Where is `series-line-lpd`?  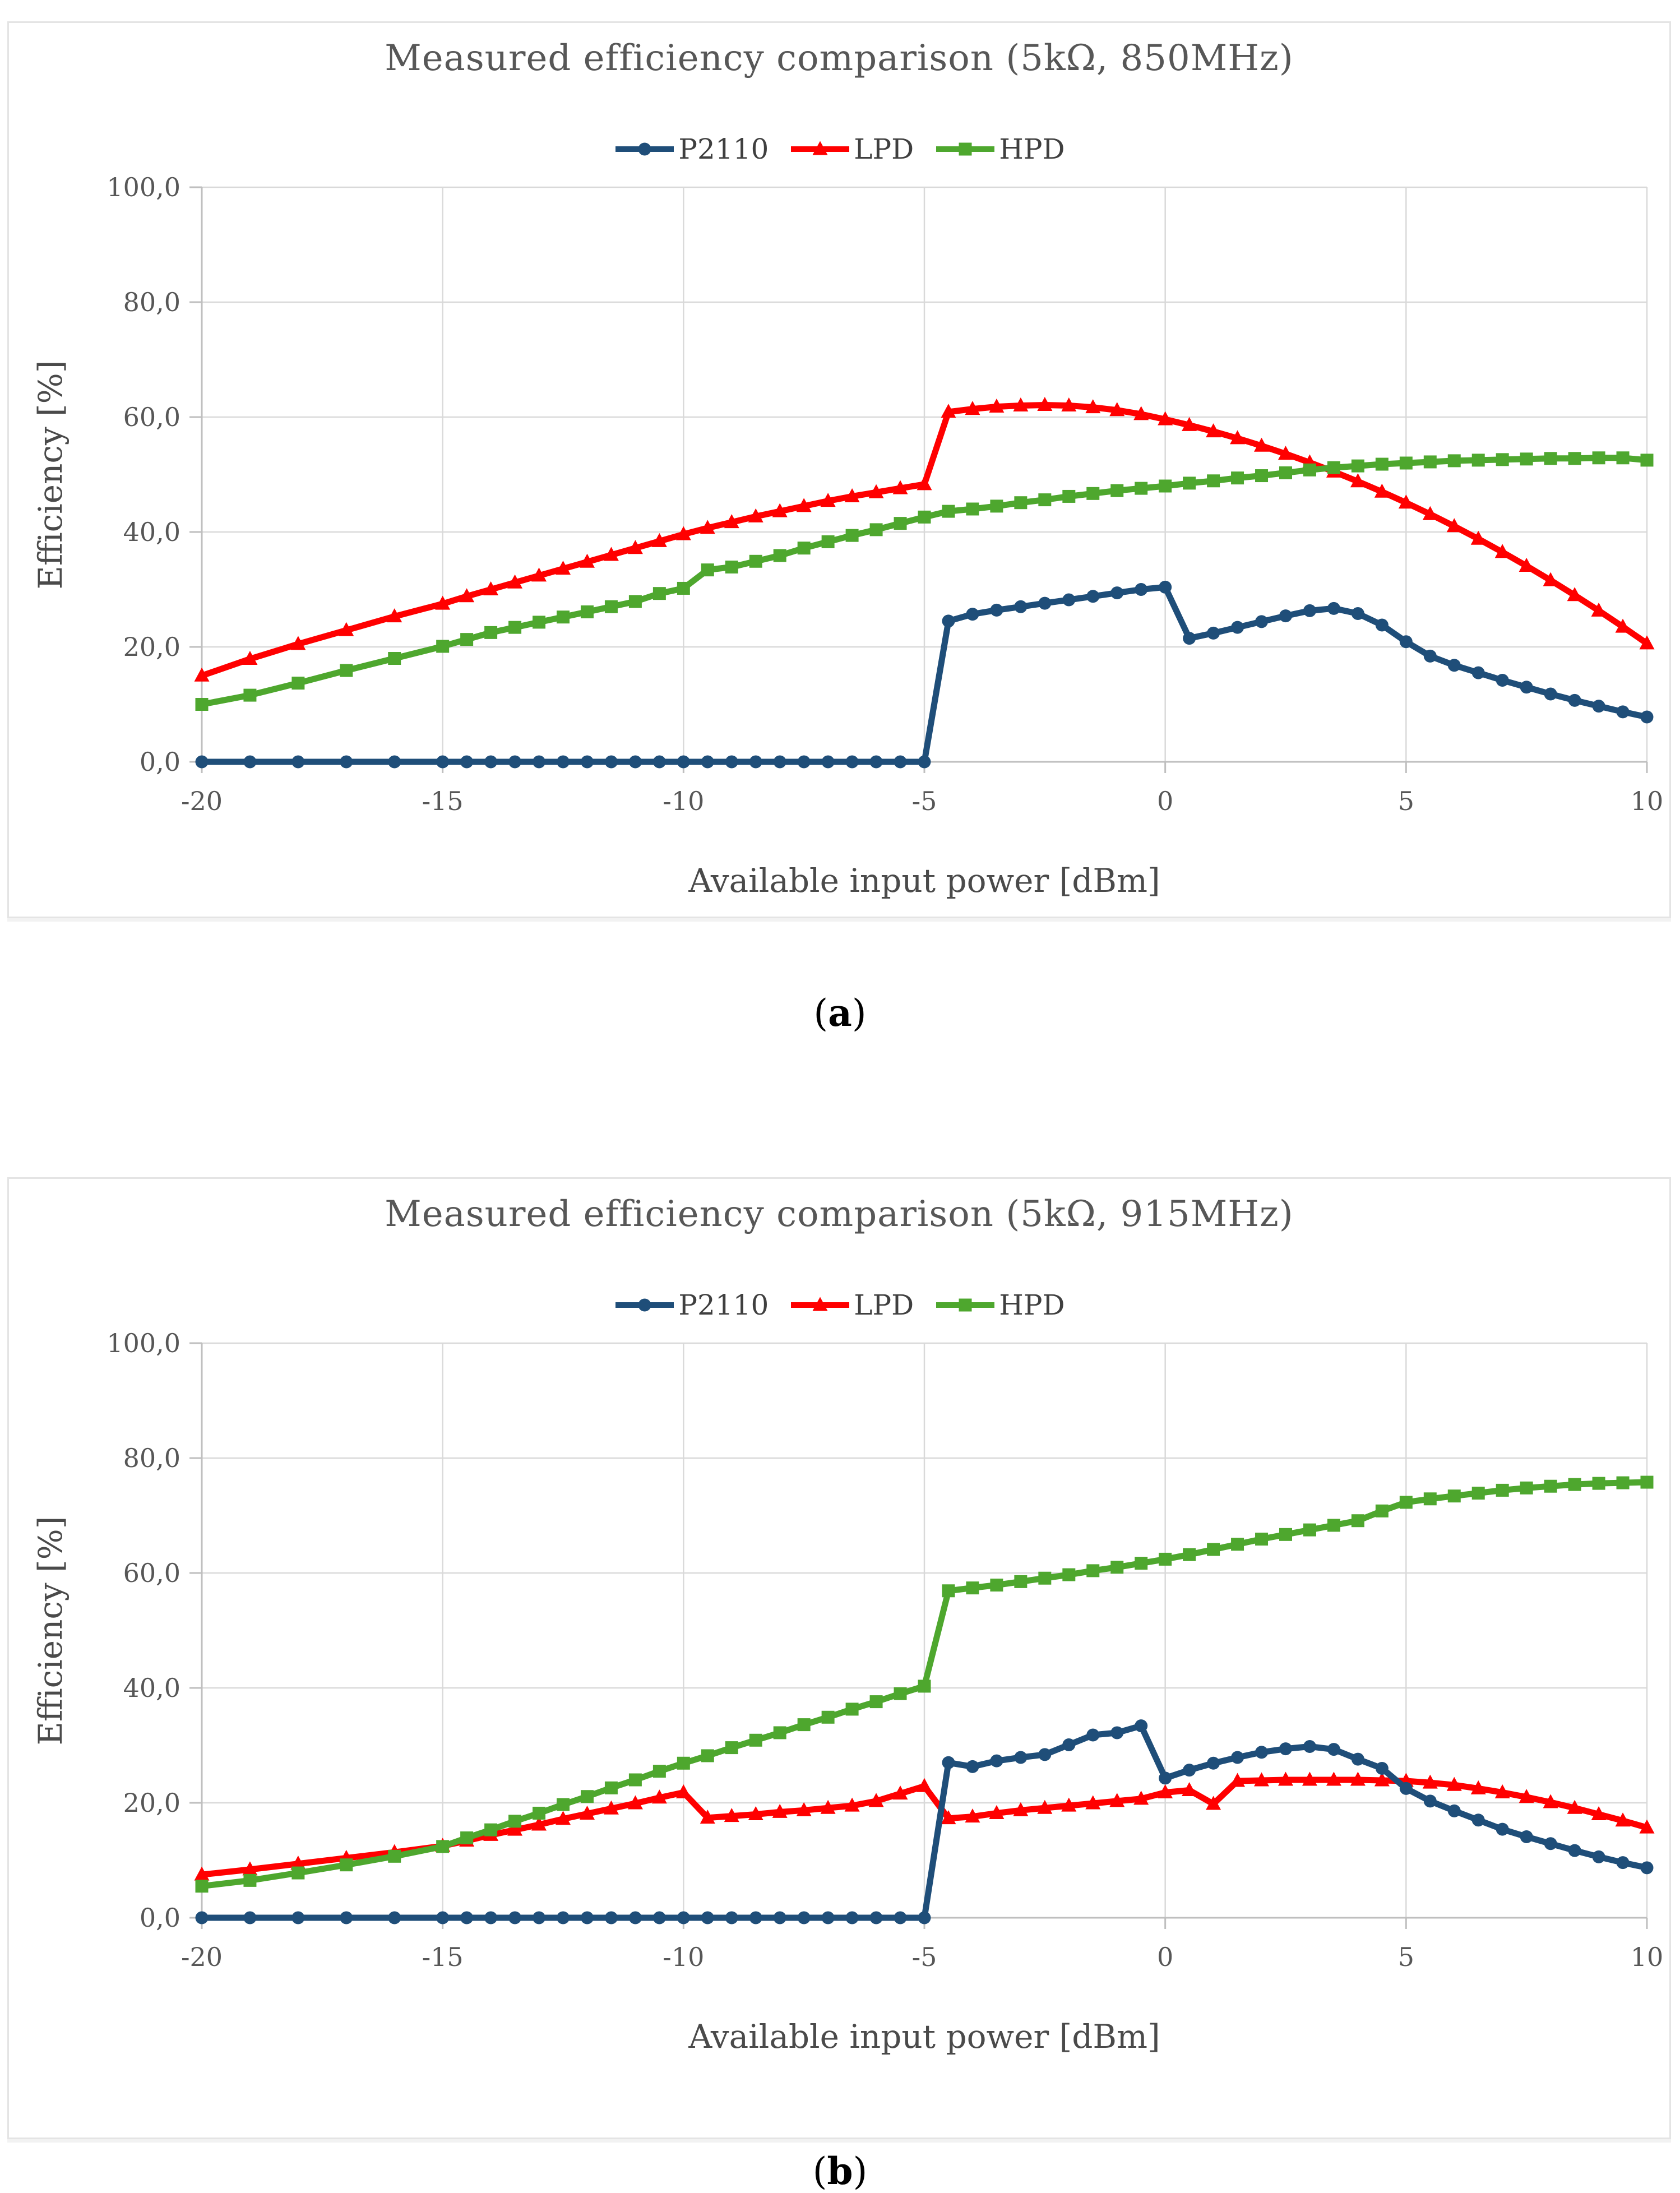
series-line-lpd is located at coordinates (924, 540).